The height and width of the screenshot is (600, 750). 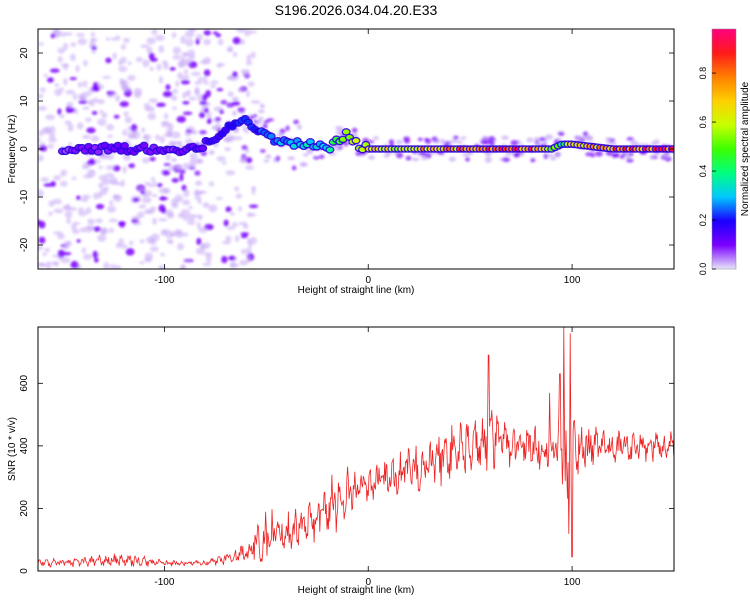 What do you see at coordinates (703, 220) in the screenshot?
I see `colorbar-tick-label: 0.2` at bounding box center [703, 220].